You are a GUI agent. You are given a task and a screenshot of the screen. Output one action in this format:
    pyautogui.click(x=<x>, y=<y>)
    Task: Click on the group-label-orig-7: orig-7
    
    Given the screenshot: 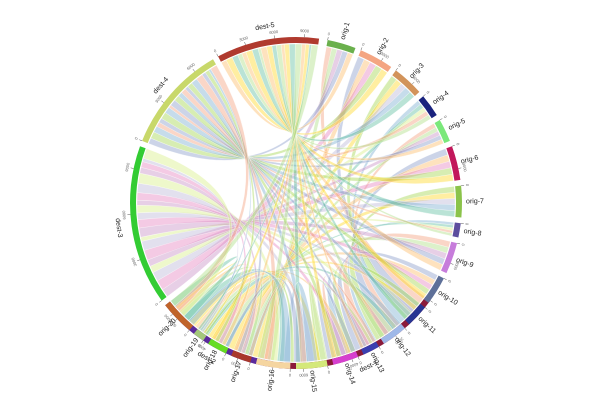 What is the action you would take?
    pyautogui.click(x=475, y=201)
    